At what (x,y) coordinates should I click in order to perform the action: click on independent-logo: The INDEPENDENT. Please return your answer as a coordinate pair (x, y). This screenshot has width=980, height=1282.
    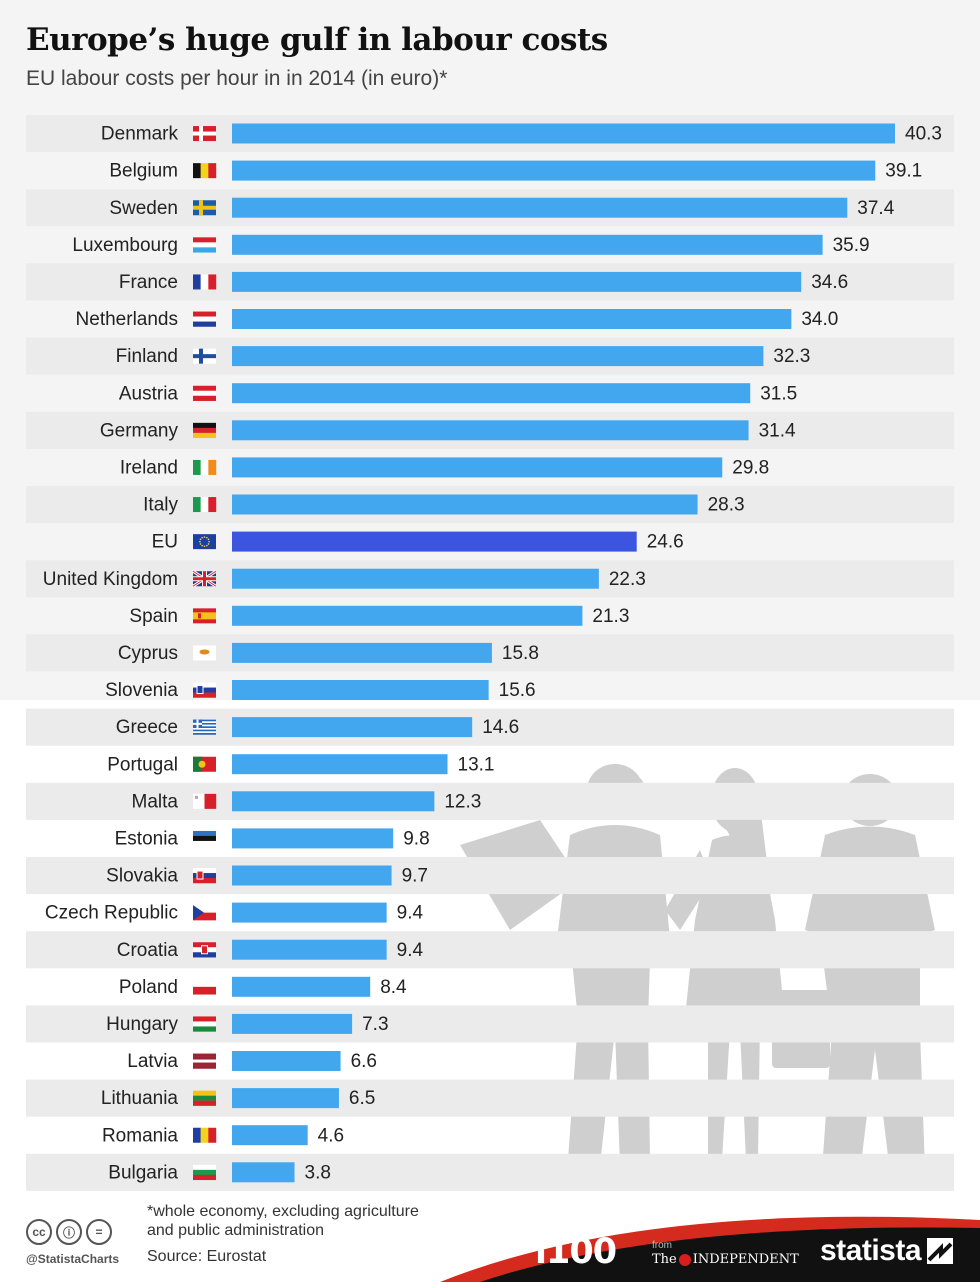
    Looking at the image, I should click on (725, 1259).